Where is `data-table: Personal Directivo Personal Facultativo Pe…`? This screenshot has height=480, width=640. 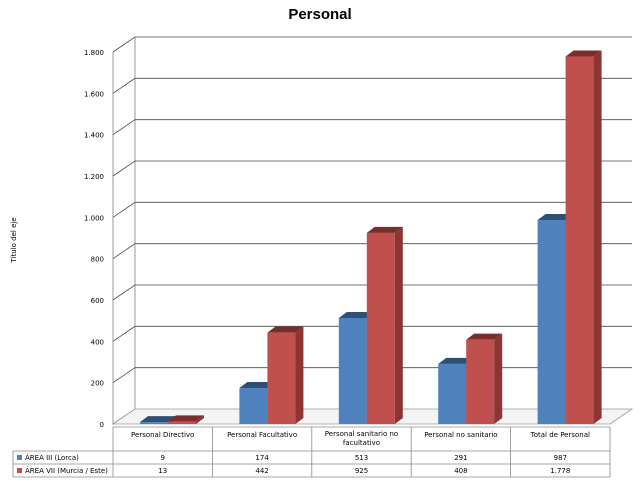 data-table: Personal Directivo Personal Facultativo Pe… is located at coordinates (311, 452).